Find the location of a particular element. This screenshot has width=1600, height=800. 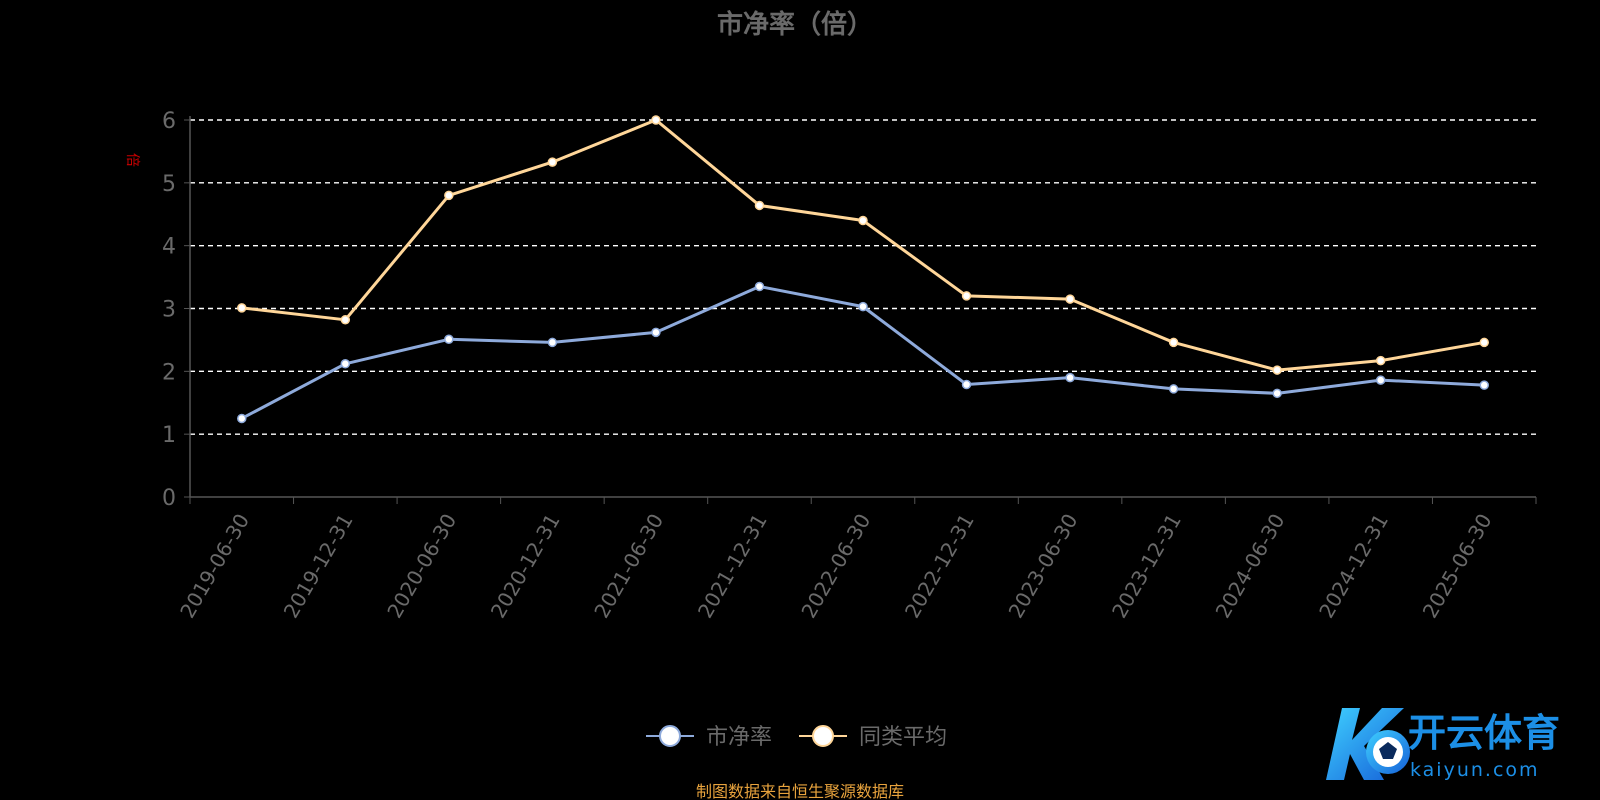

y-tick-label: 6 is located at coordinates (169, 121).